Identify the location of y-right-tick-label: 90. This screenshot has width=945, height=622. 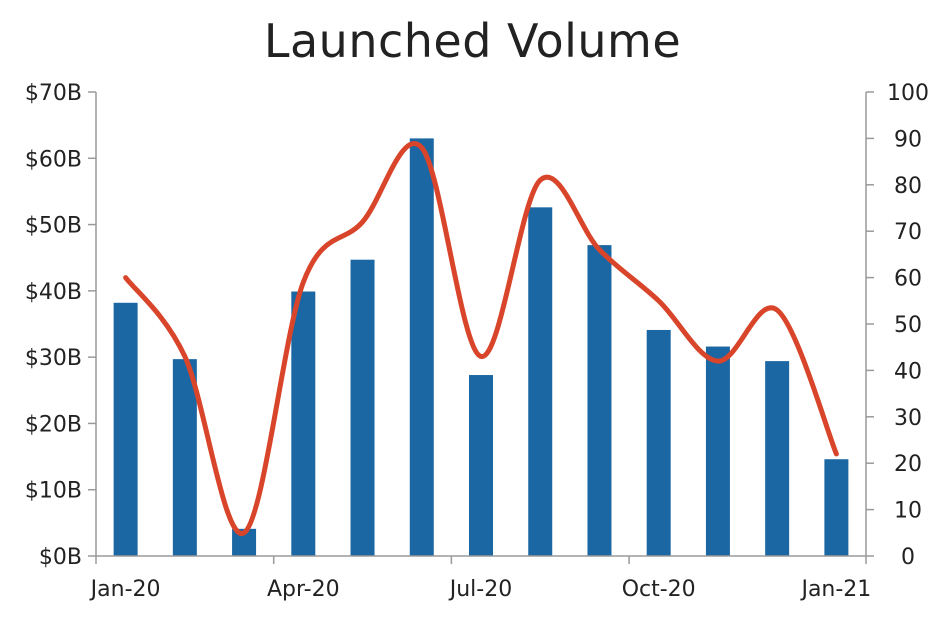
(908, 139).